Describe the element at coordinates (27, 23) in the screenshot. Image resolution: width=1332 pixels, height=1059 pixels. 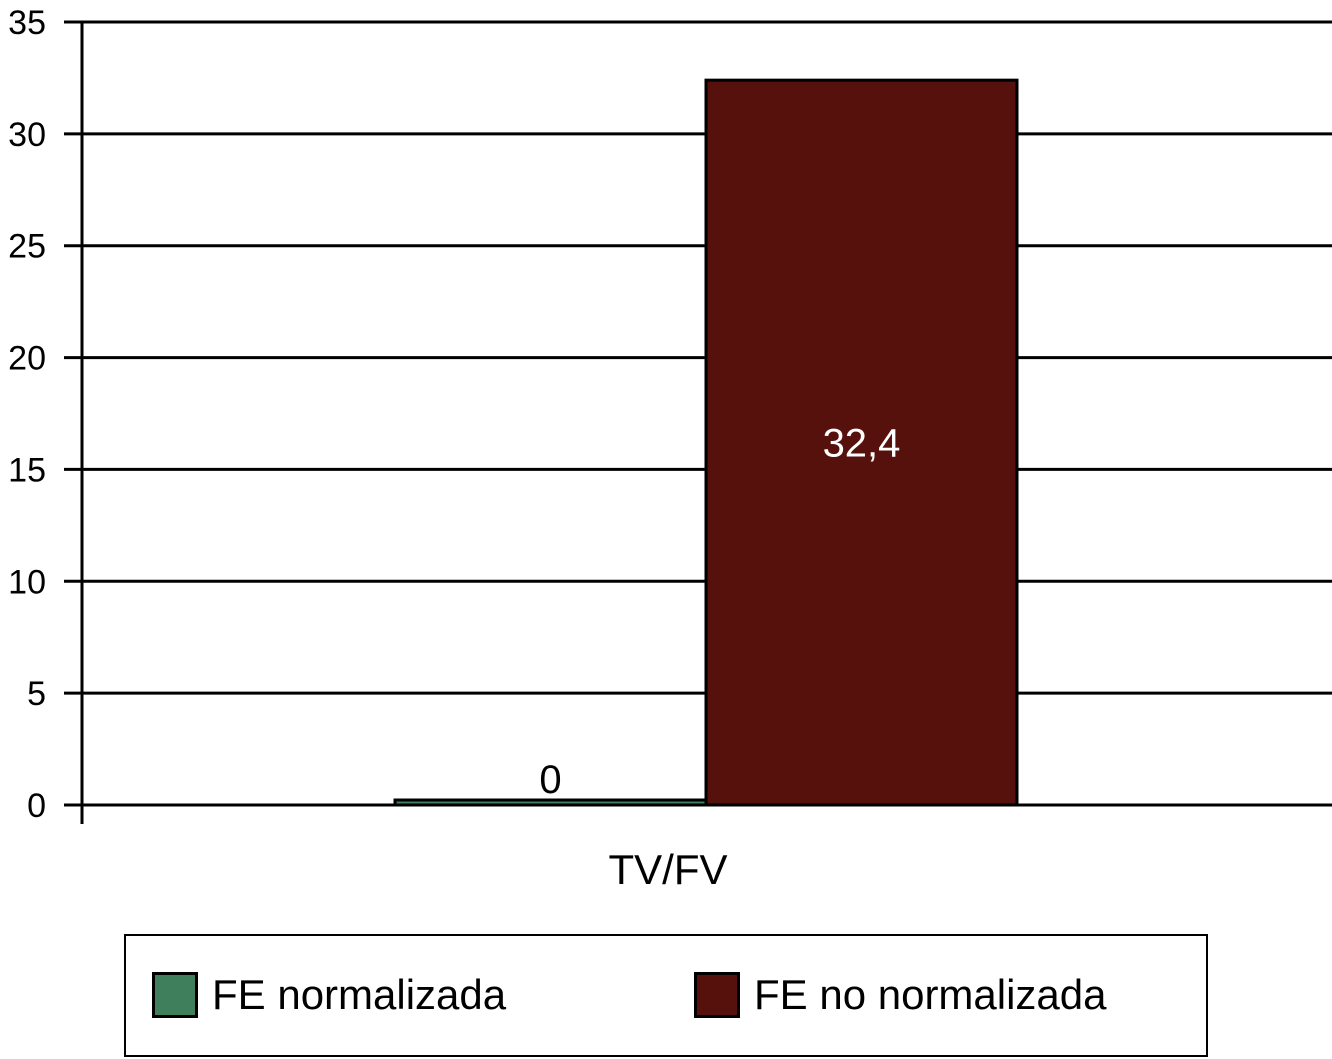
I see `y-tick-label-35: 35` at that location.